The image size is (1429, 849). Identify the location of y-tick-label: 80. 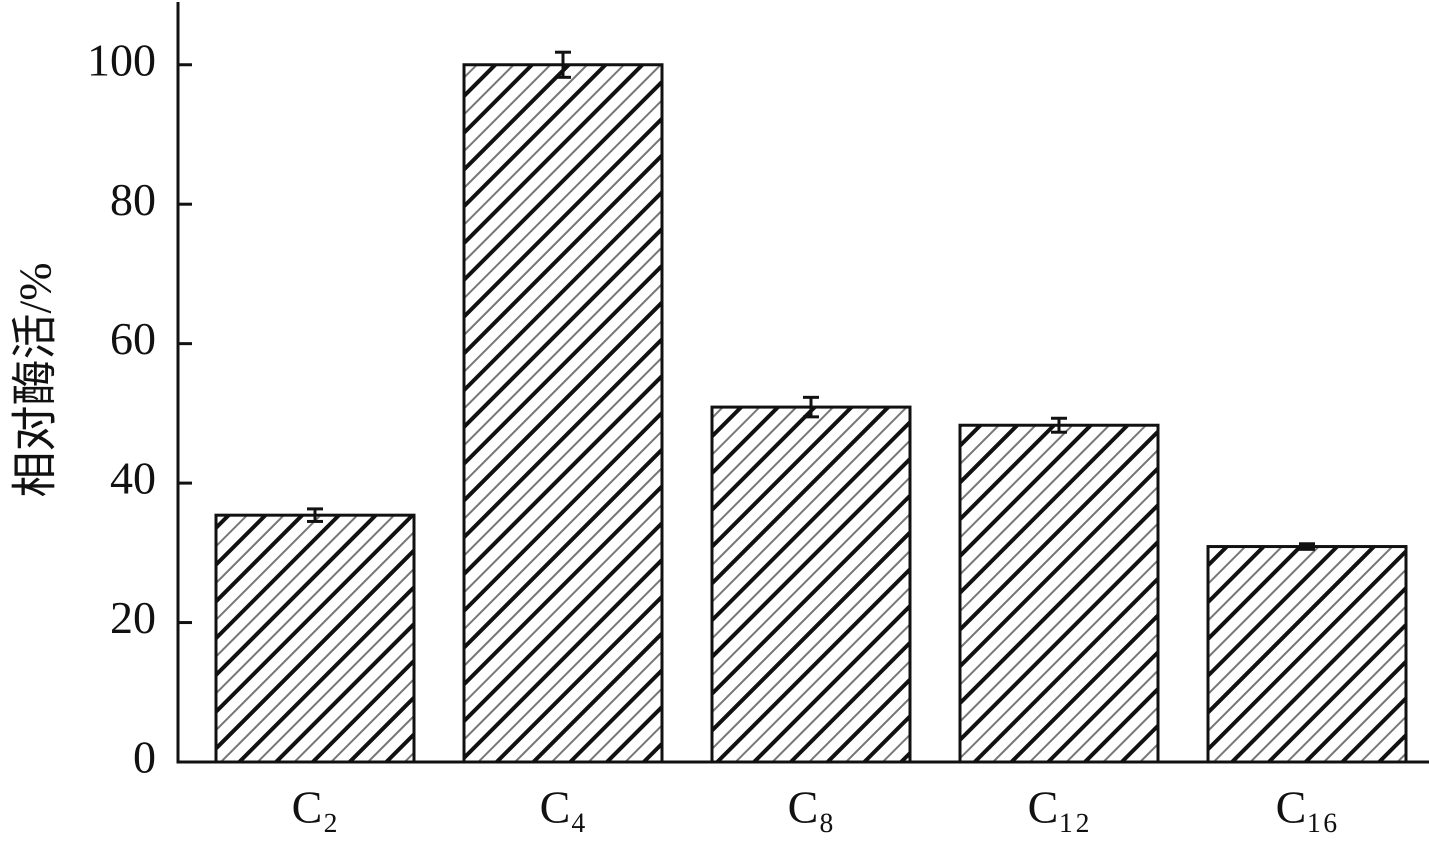
(133, 199).